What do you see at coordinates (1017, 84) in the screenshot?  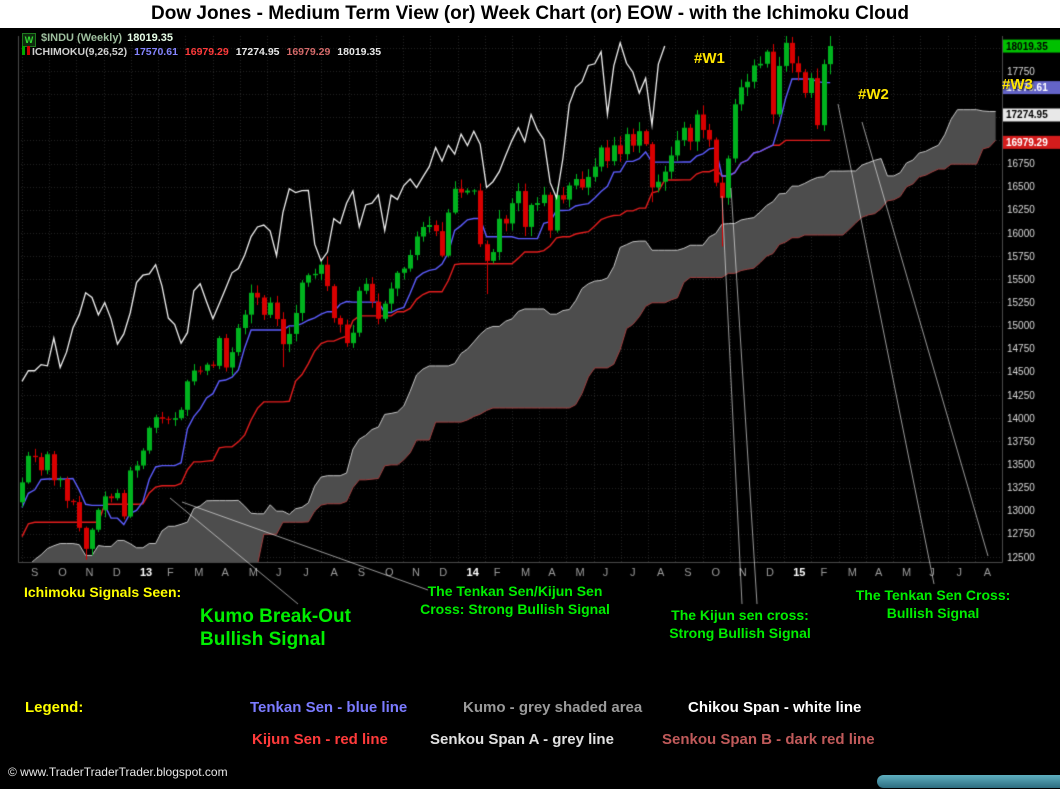 I see `wave-label-w3: #W3` at bounding box center [1017, 84].